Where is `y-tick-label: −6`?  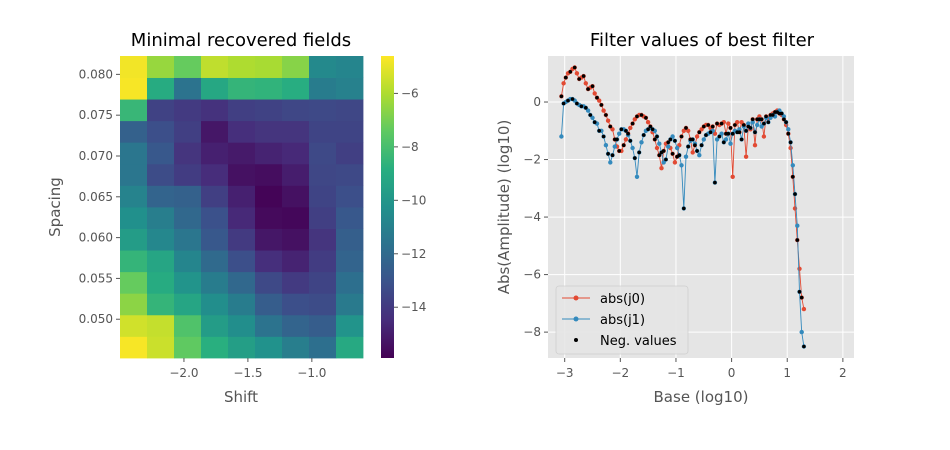
y-tick-label: −6 is located at coordinates (532, 275).